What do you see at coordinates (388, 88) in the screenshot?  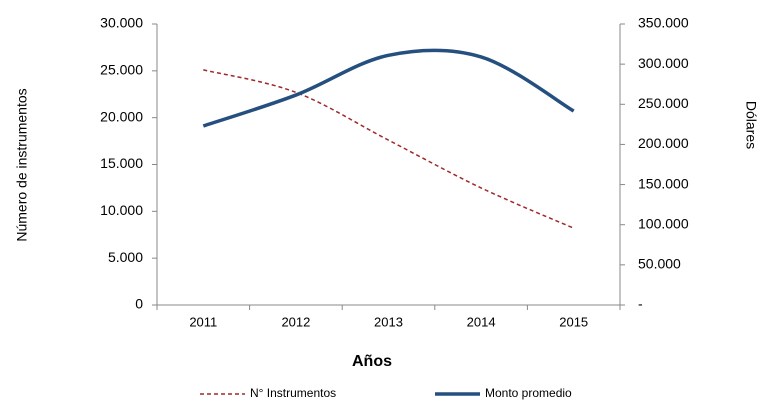 I see `series-line` at bounding box center [388, 88].